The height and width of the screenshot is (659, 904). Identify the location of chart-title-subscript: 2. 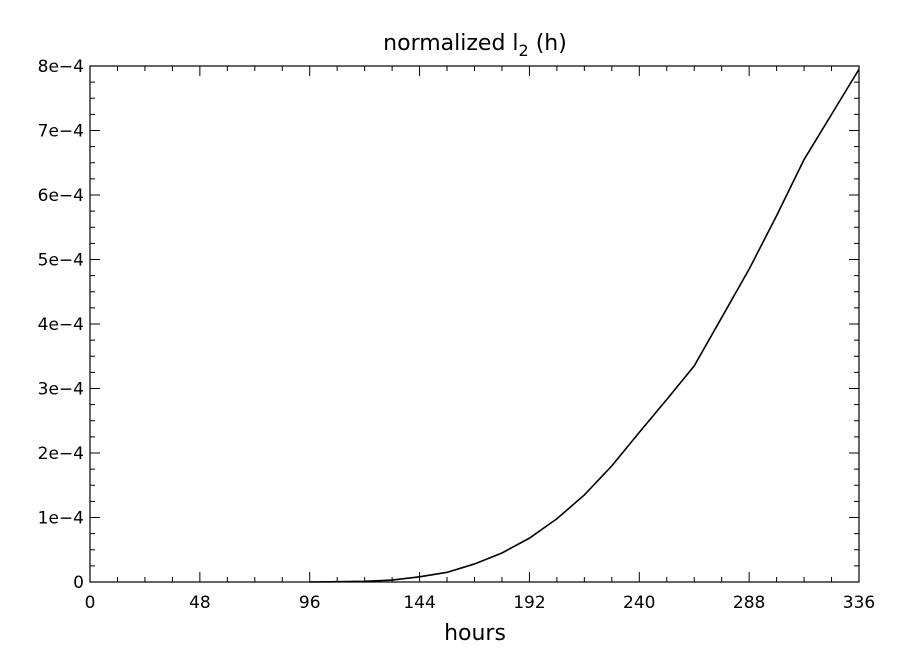
(524, 50).